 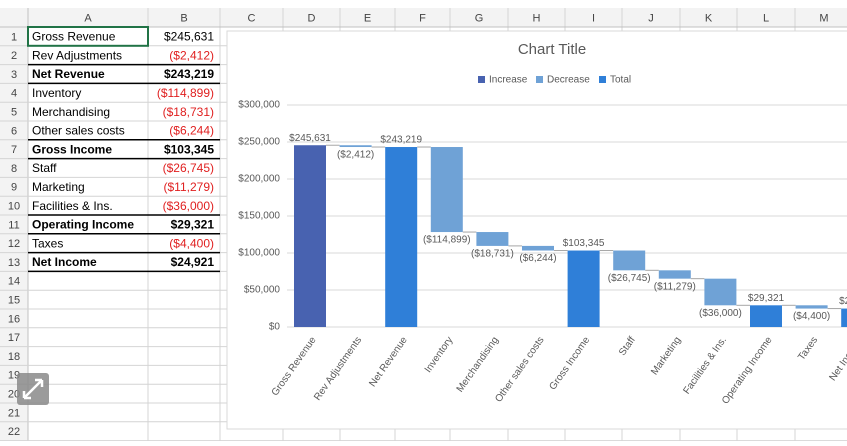 I want to click on cell-text: Gross Income, so click(x=72, y=149).